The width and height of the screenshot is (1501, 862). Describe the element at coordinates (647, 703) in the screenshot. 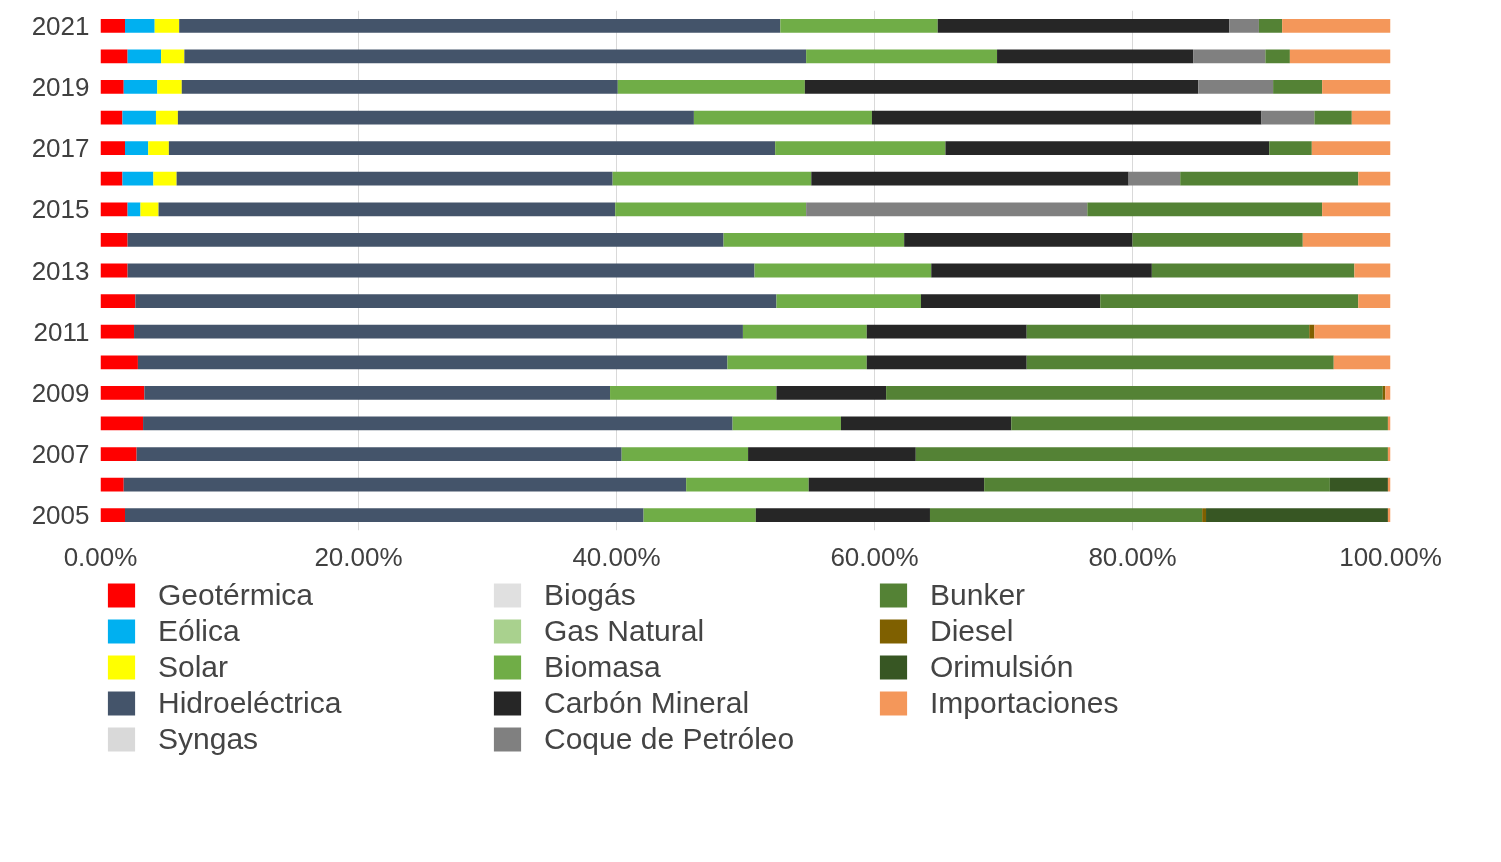

I see `legend-label: Carbón Mineral` at that location.